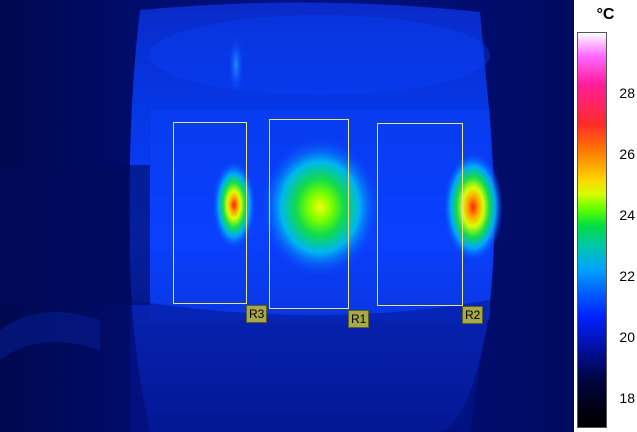 Image resolution: width=637 pixels, height=432 pixels. Describe the element at coordinates (627, 93) in the screenshot. I see `scale-tick: 28` at that location.